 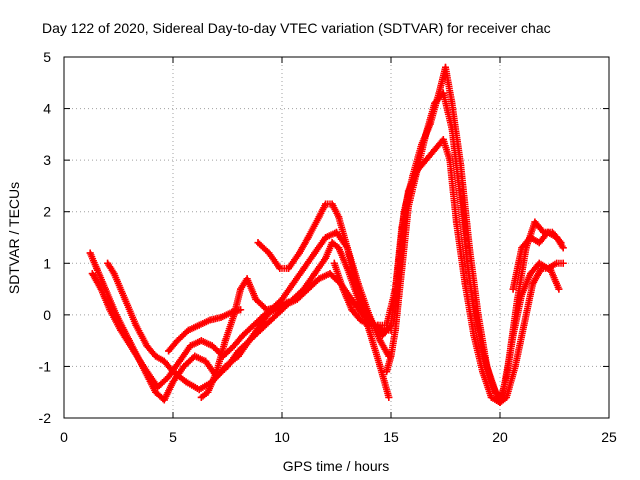 I want to click on y-tick-label: 5, so click(x=47, y=57).